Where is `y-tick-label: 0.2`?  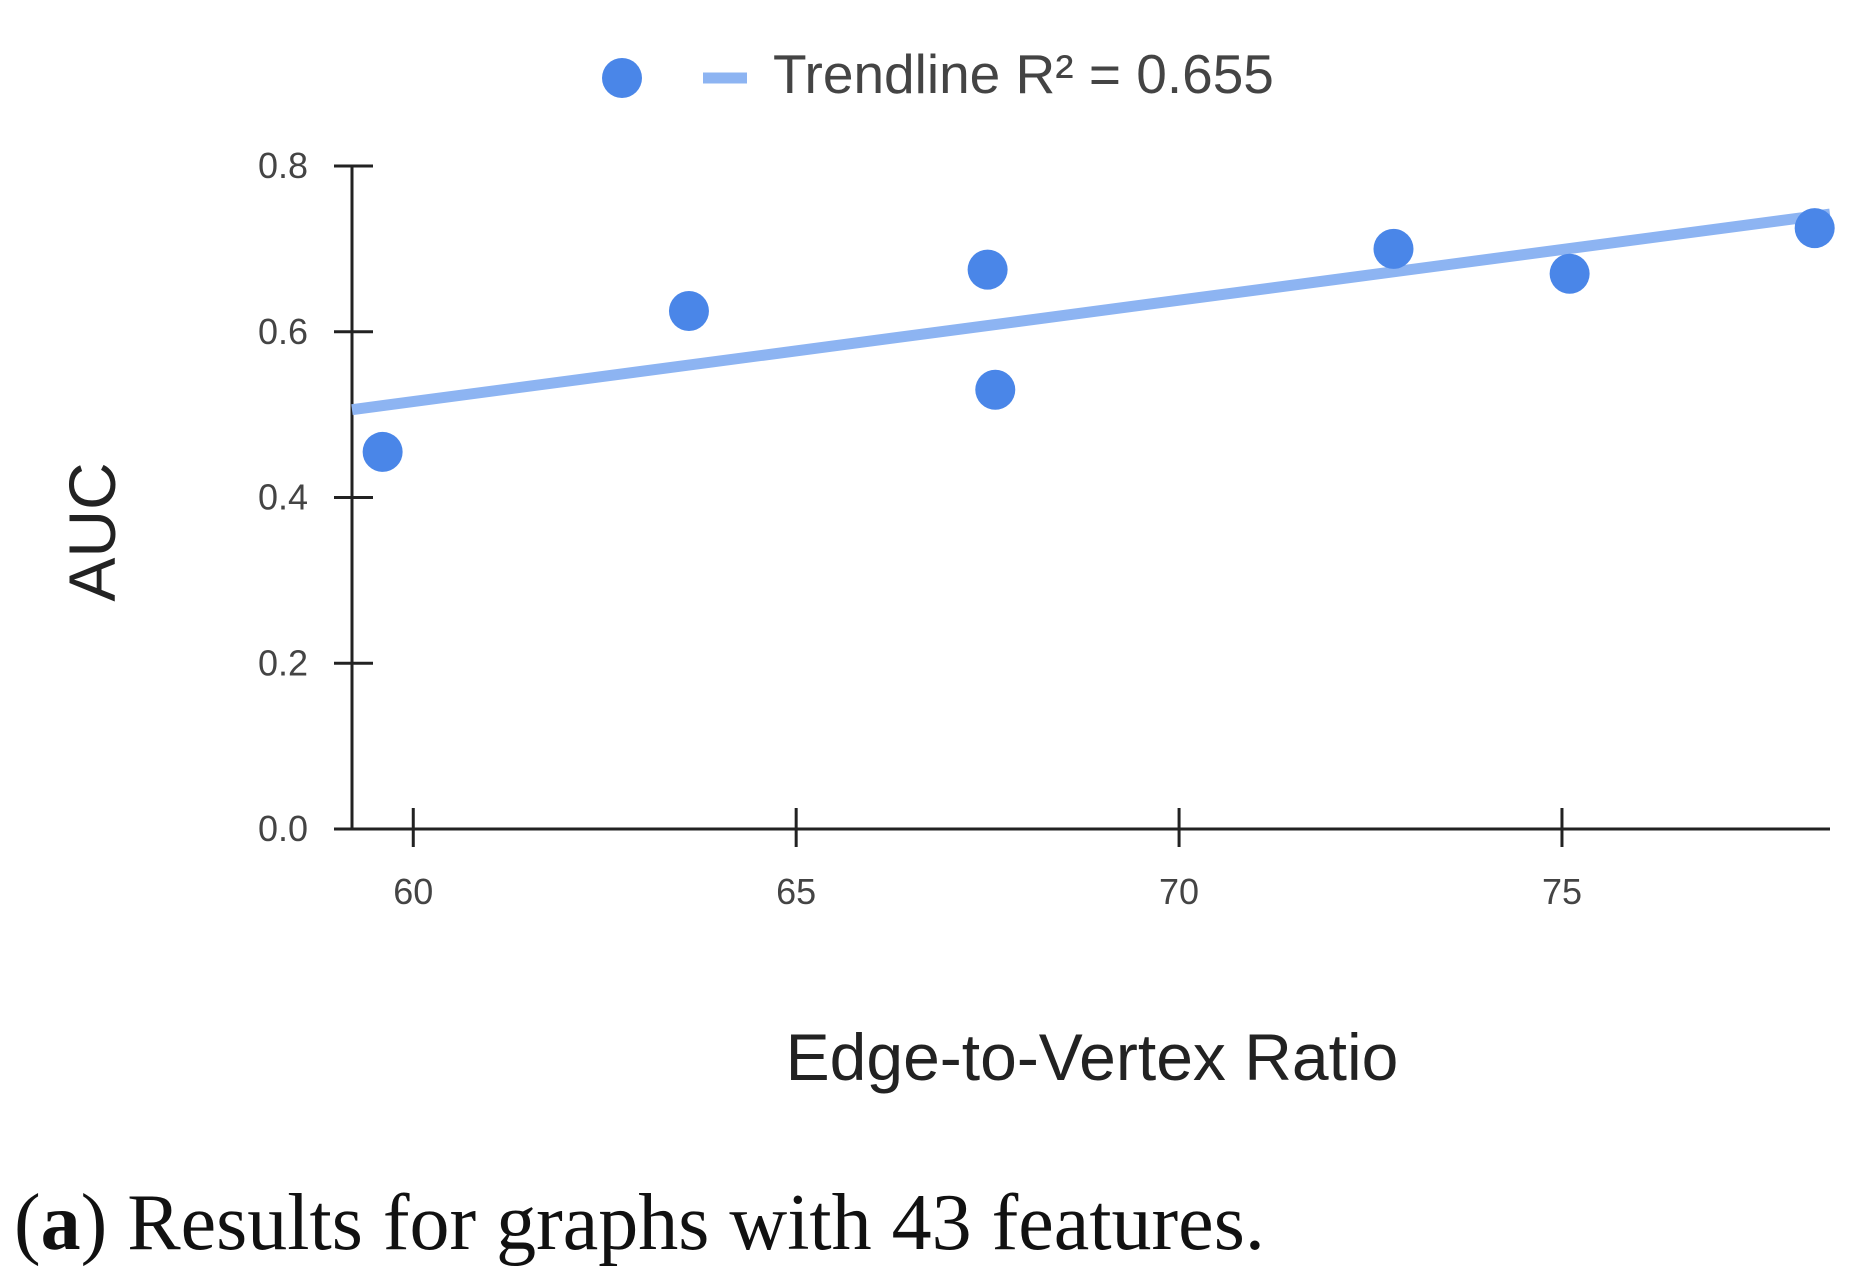 y-tick-label: 0.2 is located at coordinates (283, 662).